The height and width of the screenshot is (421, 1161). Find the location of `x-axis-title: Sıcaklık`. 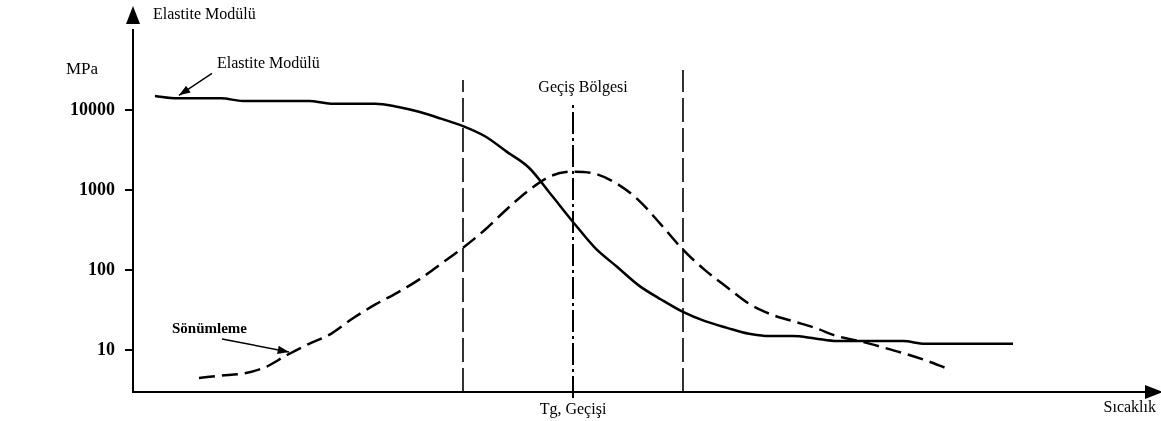

x-axis-title: Sıcaklık is located at coordinates (1129, 407).